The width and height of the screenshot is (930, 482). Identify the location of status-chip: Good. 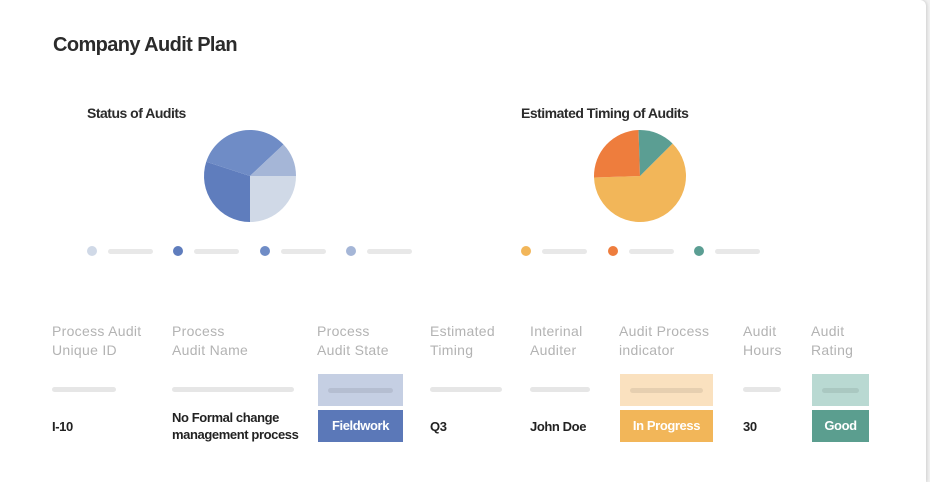
(840, 426).